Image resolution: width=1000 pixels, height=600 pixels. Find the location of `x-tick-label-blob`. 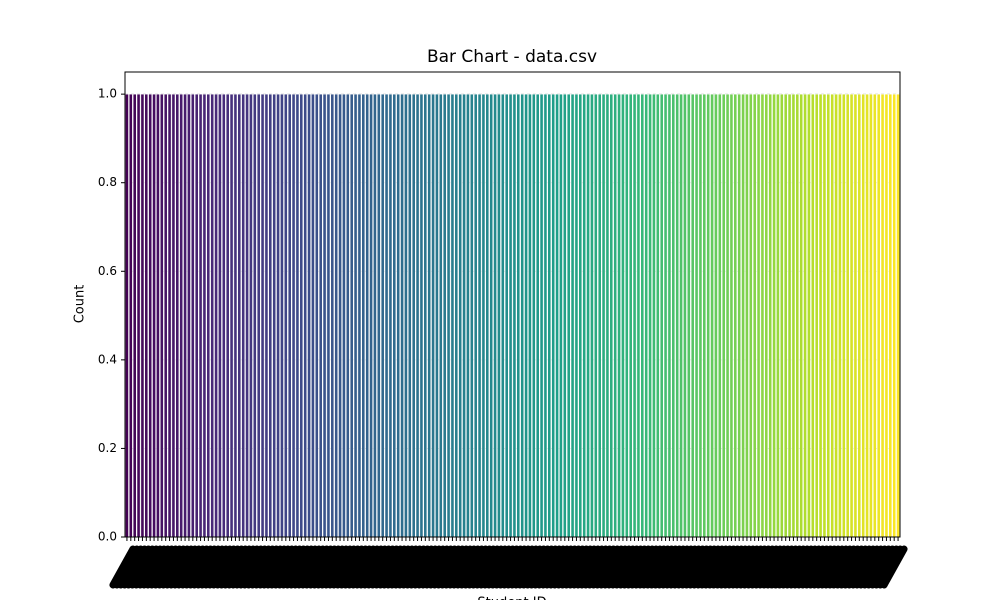

x-tick-label-blob is located at coordinates (894, 567).